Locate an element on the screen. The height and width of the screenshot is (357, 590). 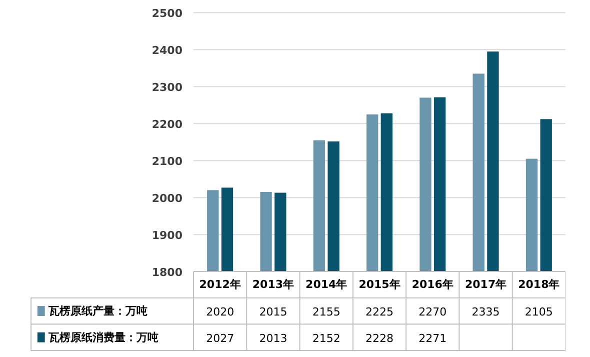
x-tick-label: 2014年 is located at coordinates (327, 285).